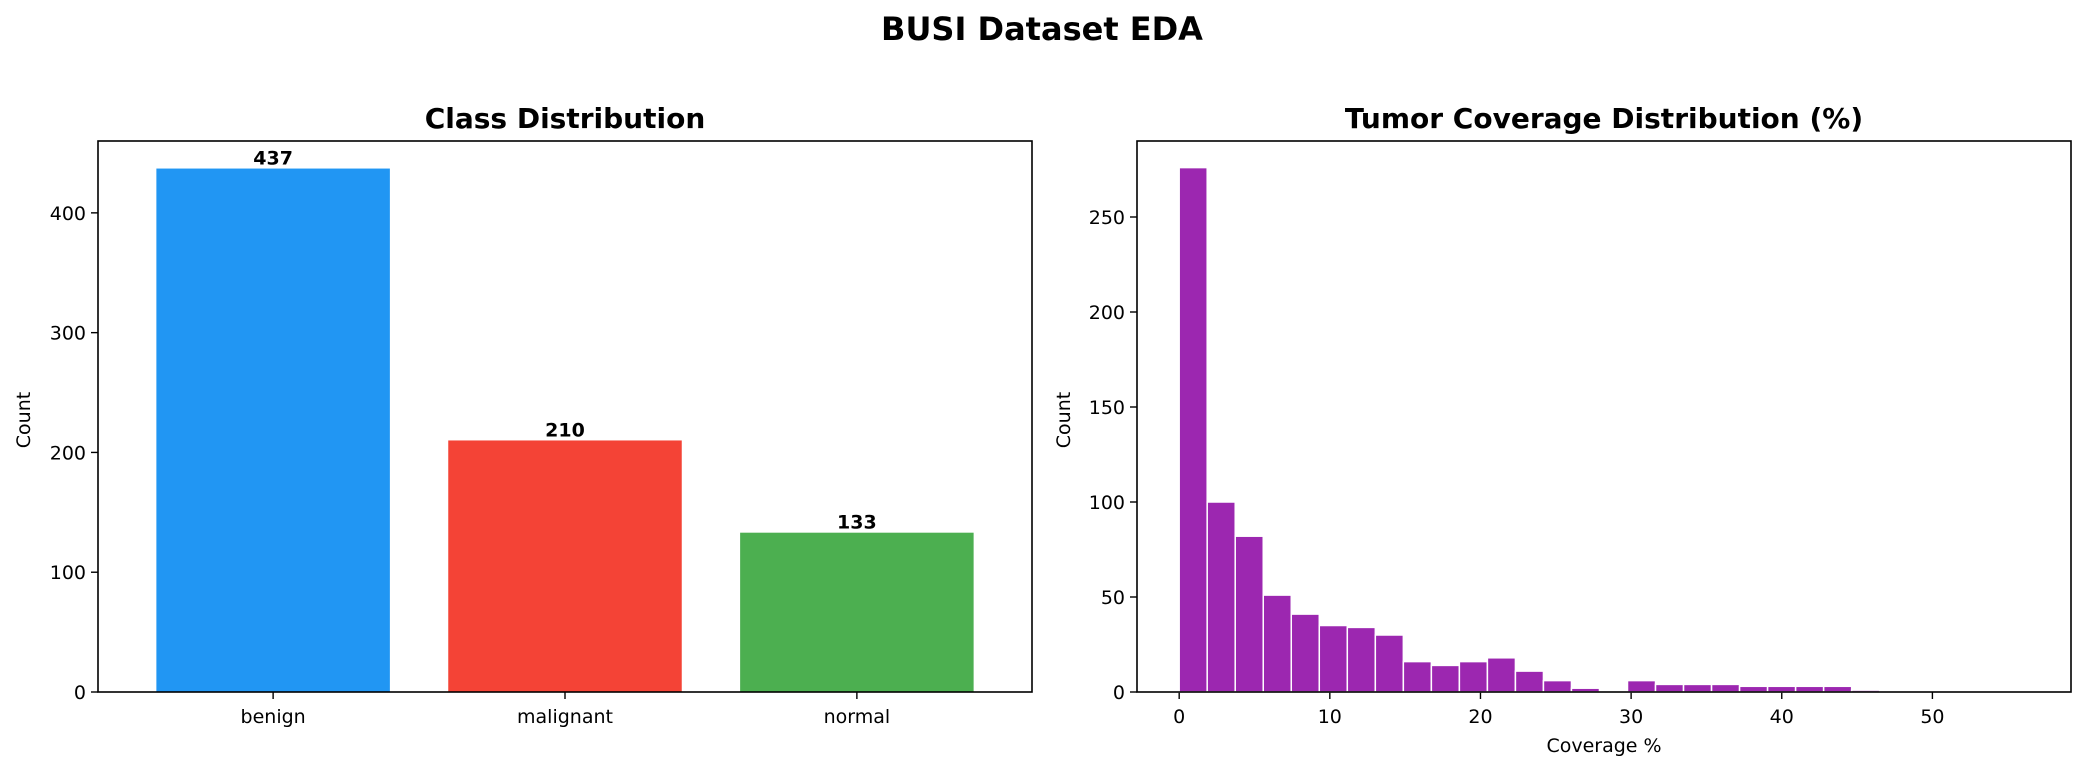 The height and width of the screenshot is (770, 2084). I want to click on ytick-label: 300, so click(68, 334).